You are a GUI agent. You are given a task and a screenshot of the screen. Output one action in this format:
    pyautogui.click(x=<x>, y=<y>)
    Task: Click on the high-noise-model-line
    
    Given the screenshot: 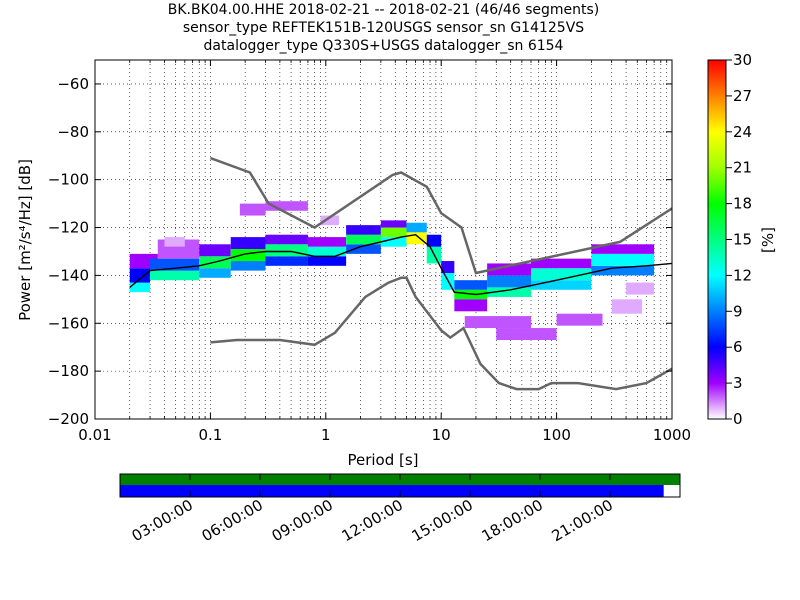 What is the action you would take?
    pyautogui.click(x=440, y=215)
    